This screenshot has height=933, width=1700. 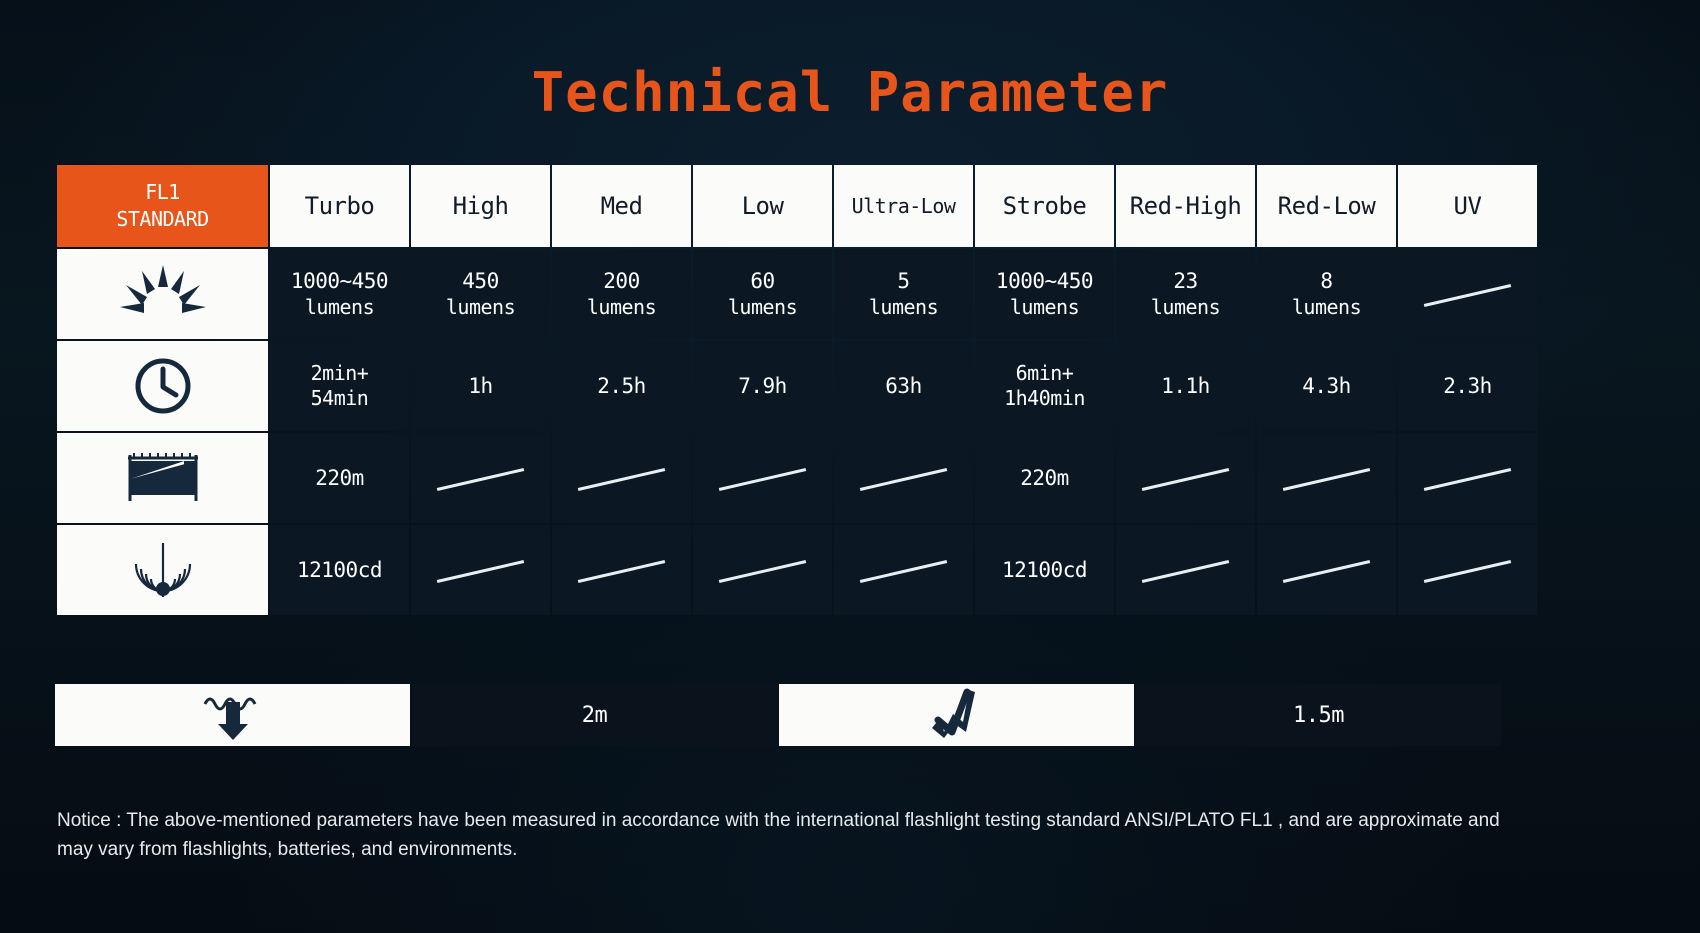 I want to click on cell-lumens-med: 200 lumens, so click(x=621, y=294).